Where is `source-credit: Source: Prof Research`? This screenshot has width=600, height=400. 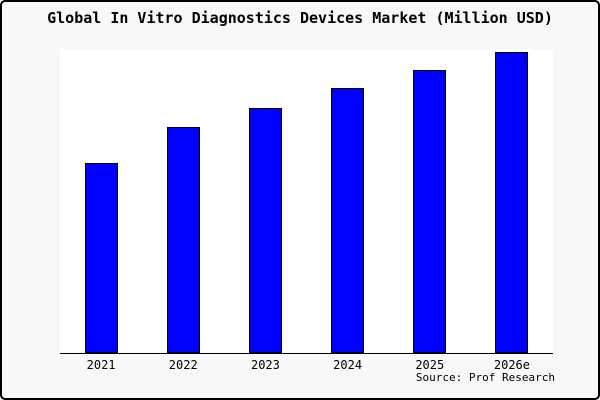
source-credit: Source: Prof Research is located at coordinates (485, 377).